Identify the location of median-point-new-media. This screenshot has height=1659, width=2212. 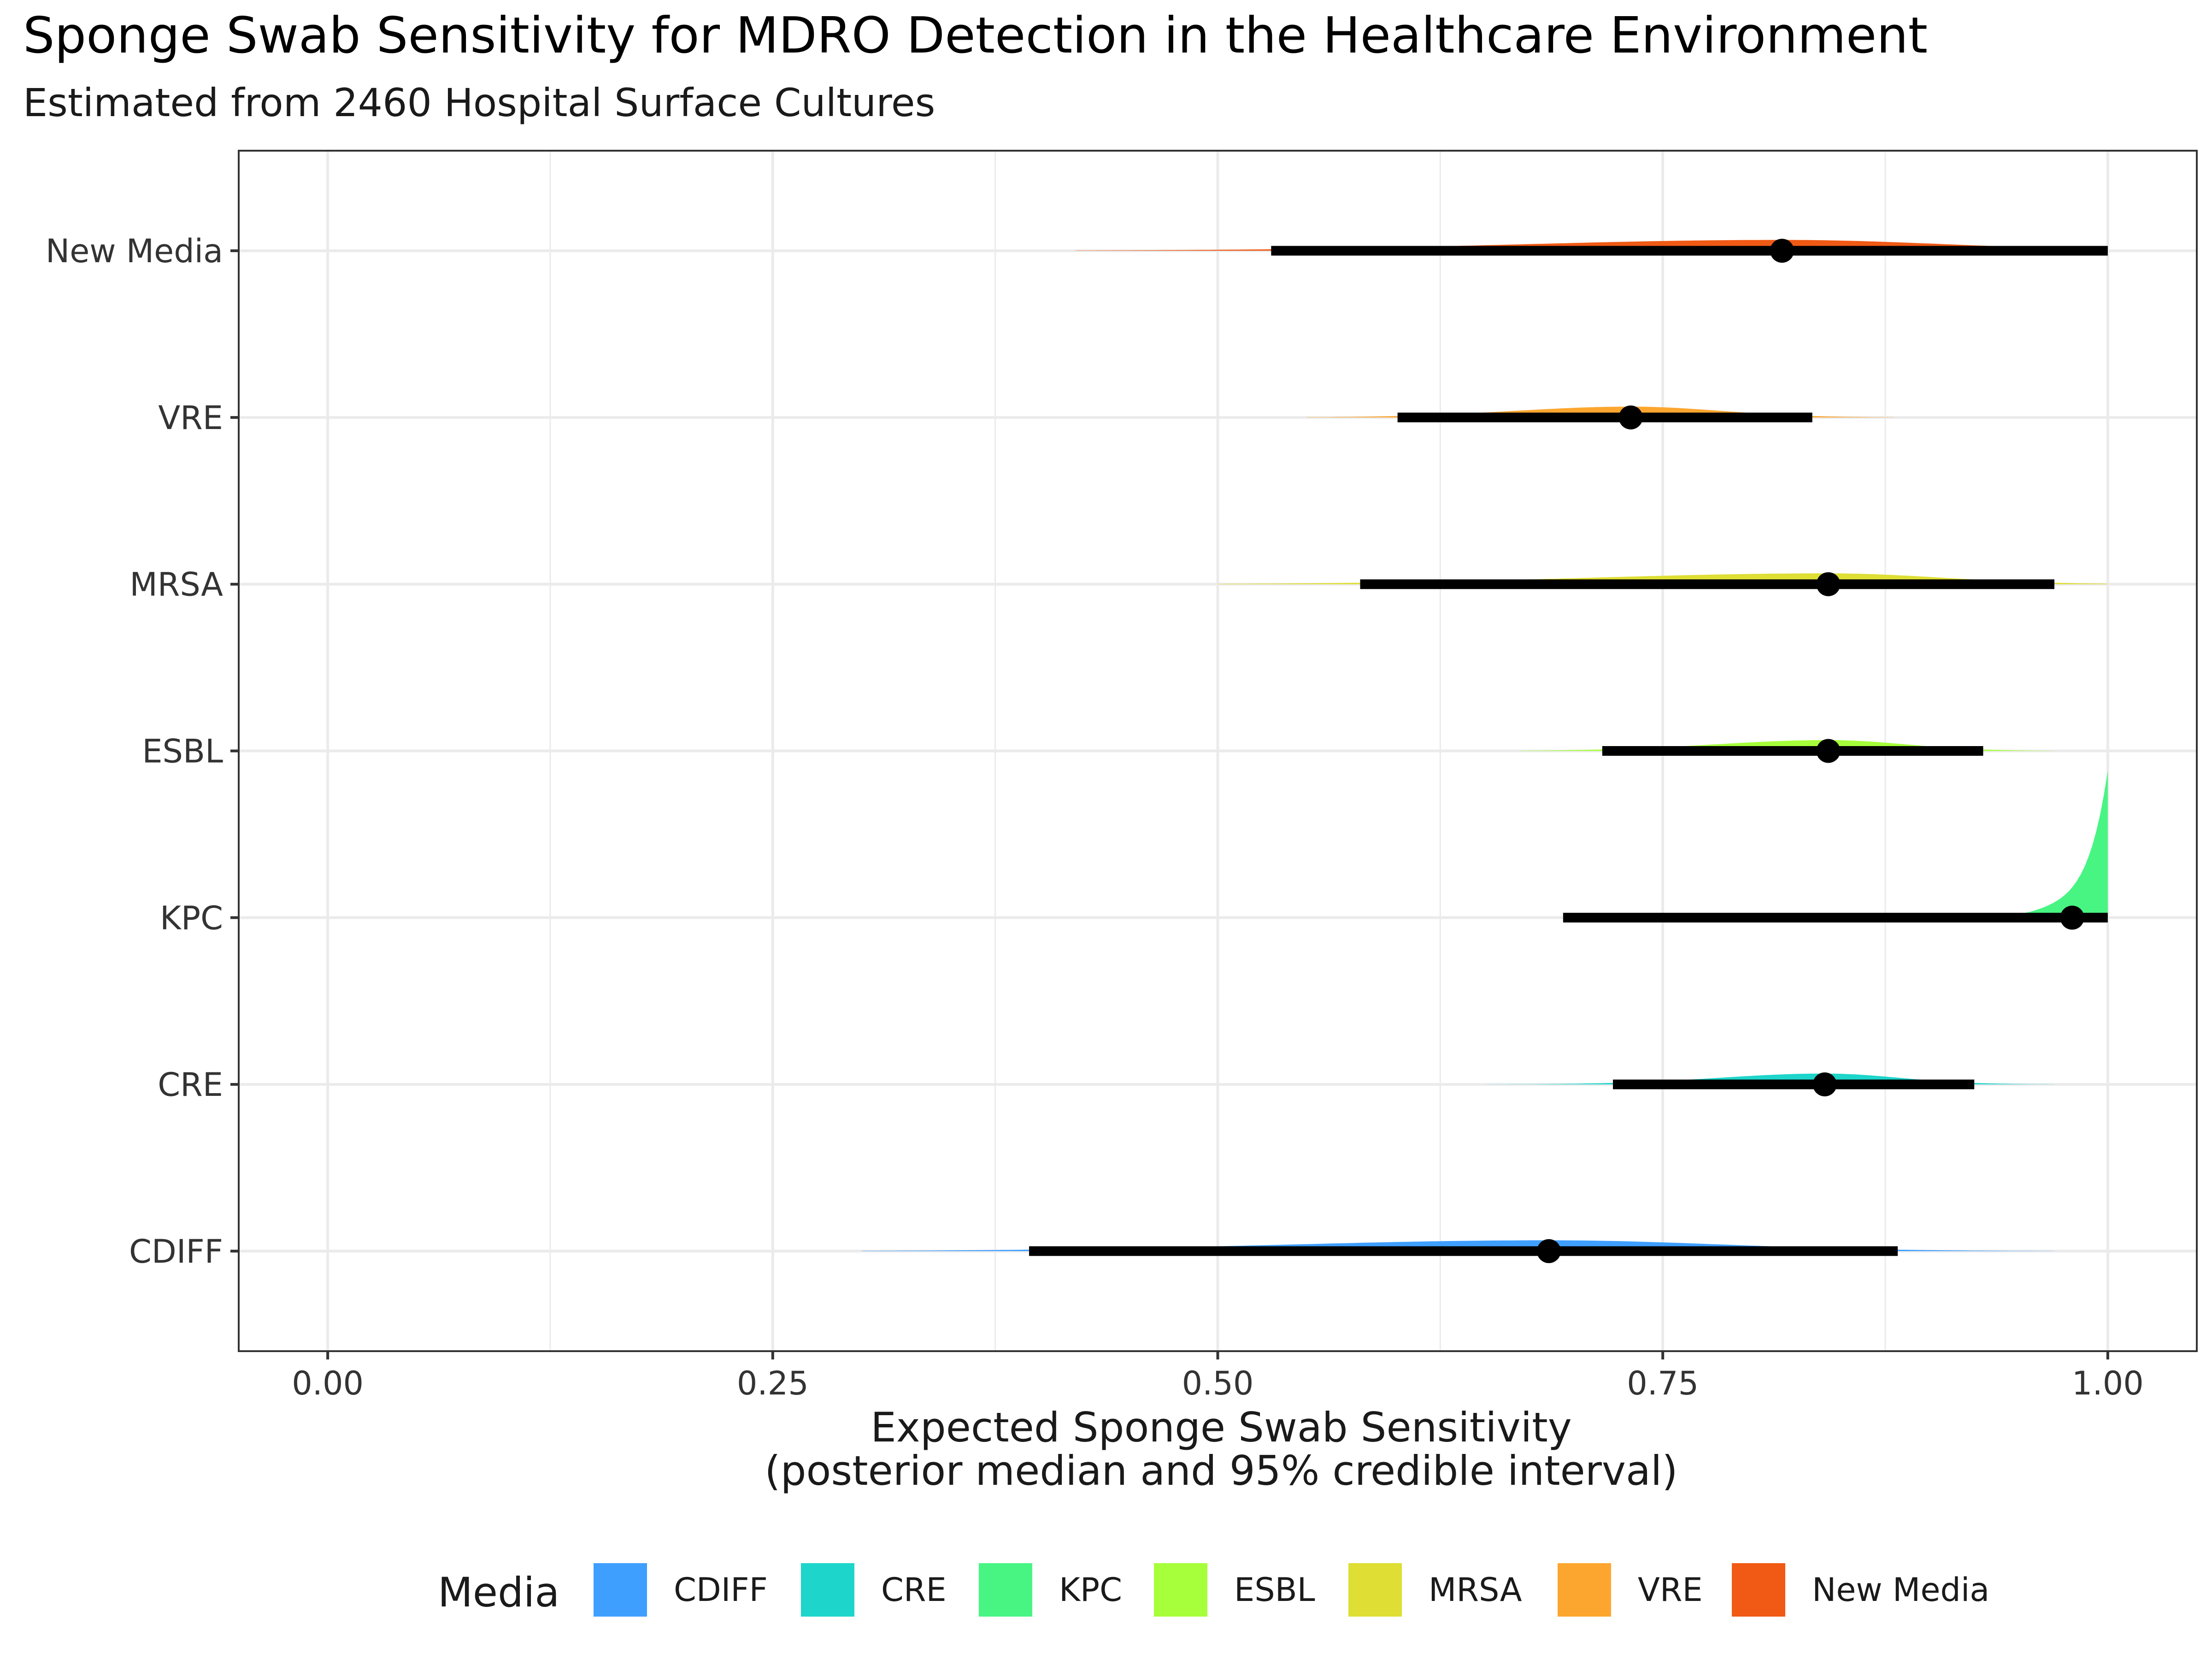
(1782, 251).